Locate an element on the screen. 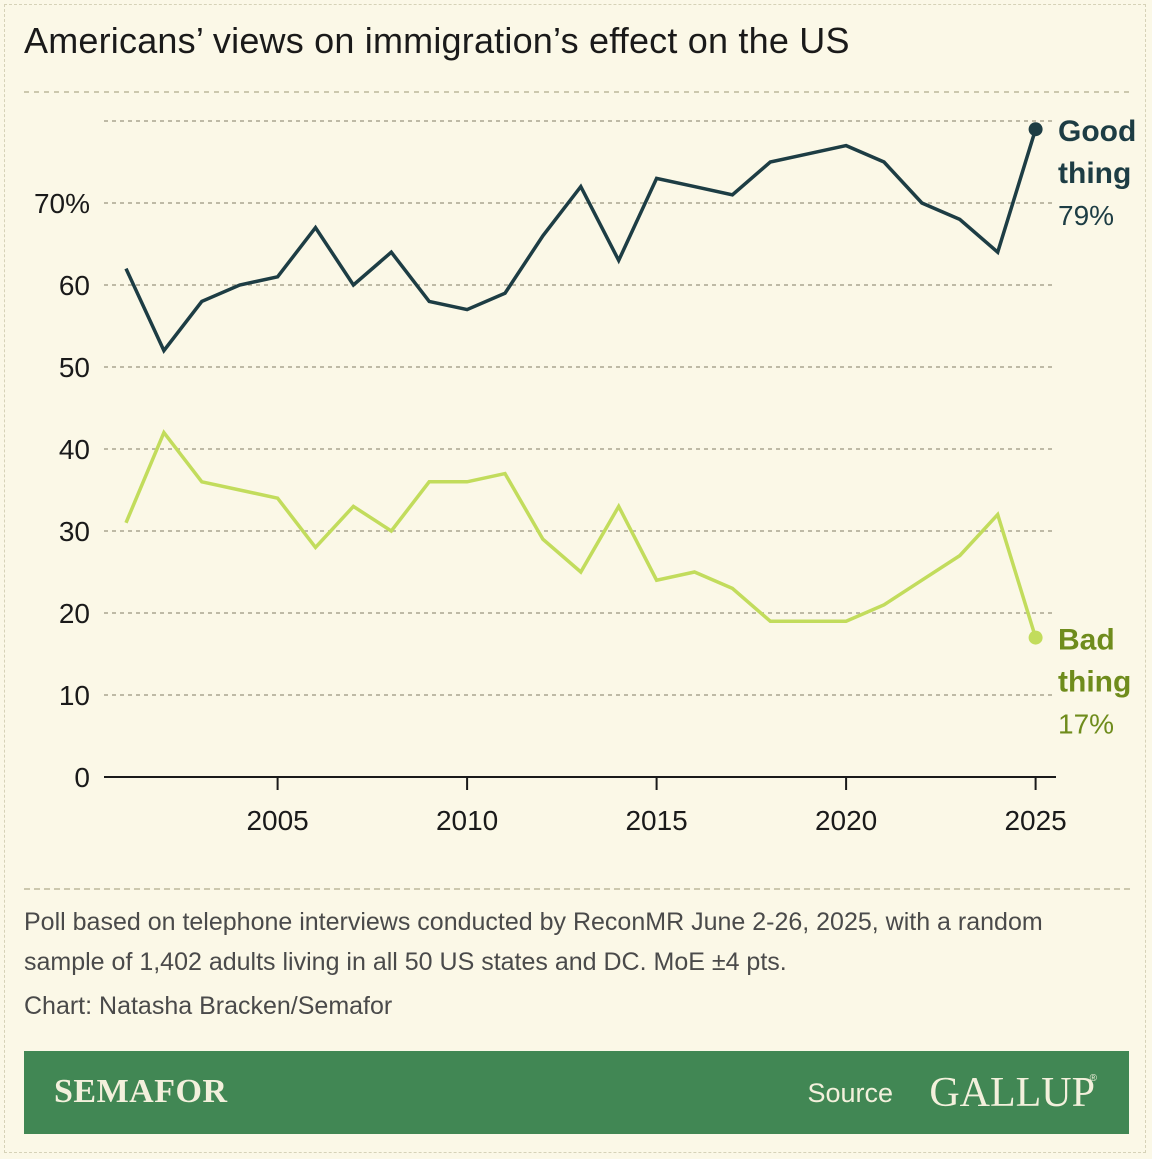 Image resolution: width=1152 pixels, height=1159 pixels. source-label: Source is located at coordinates (850, 1093).